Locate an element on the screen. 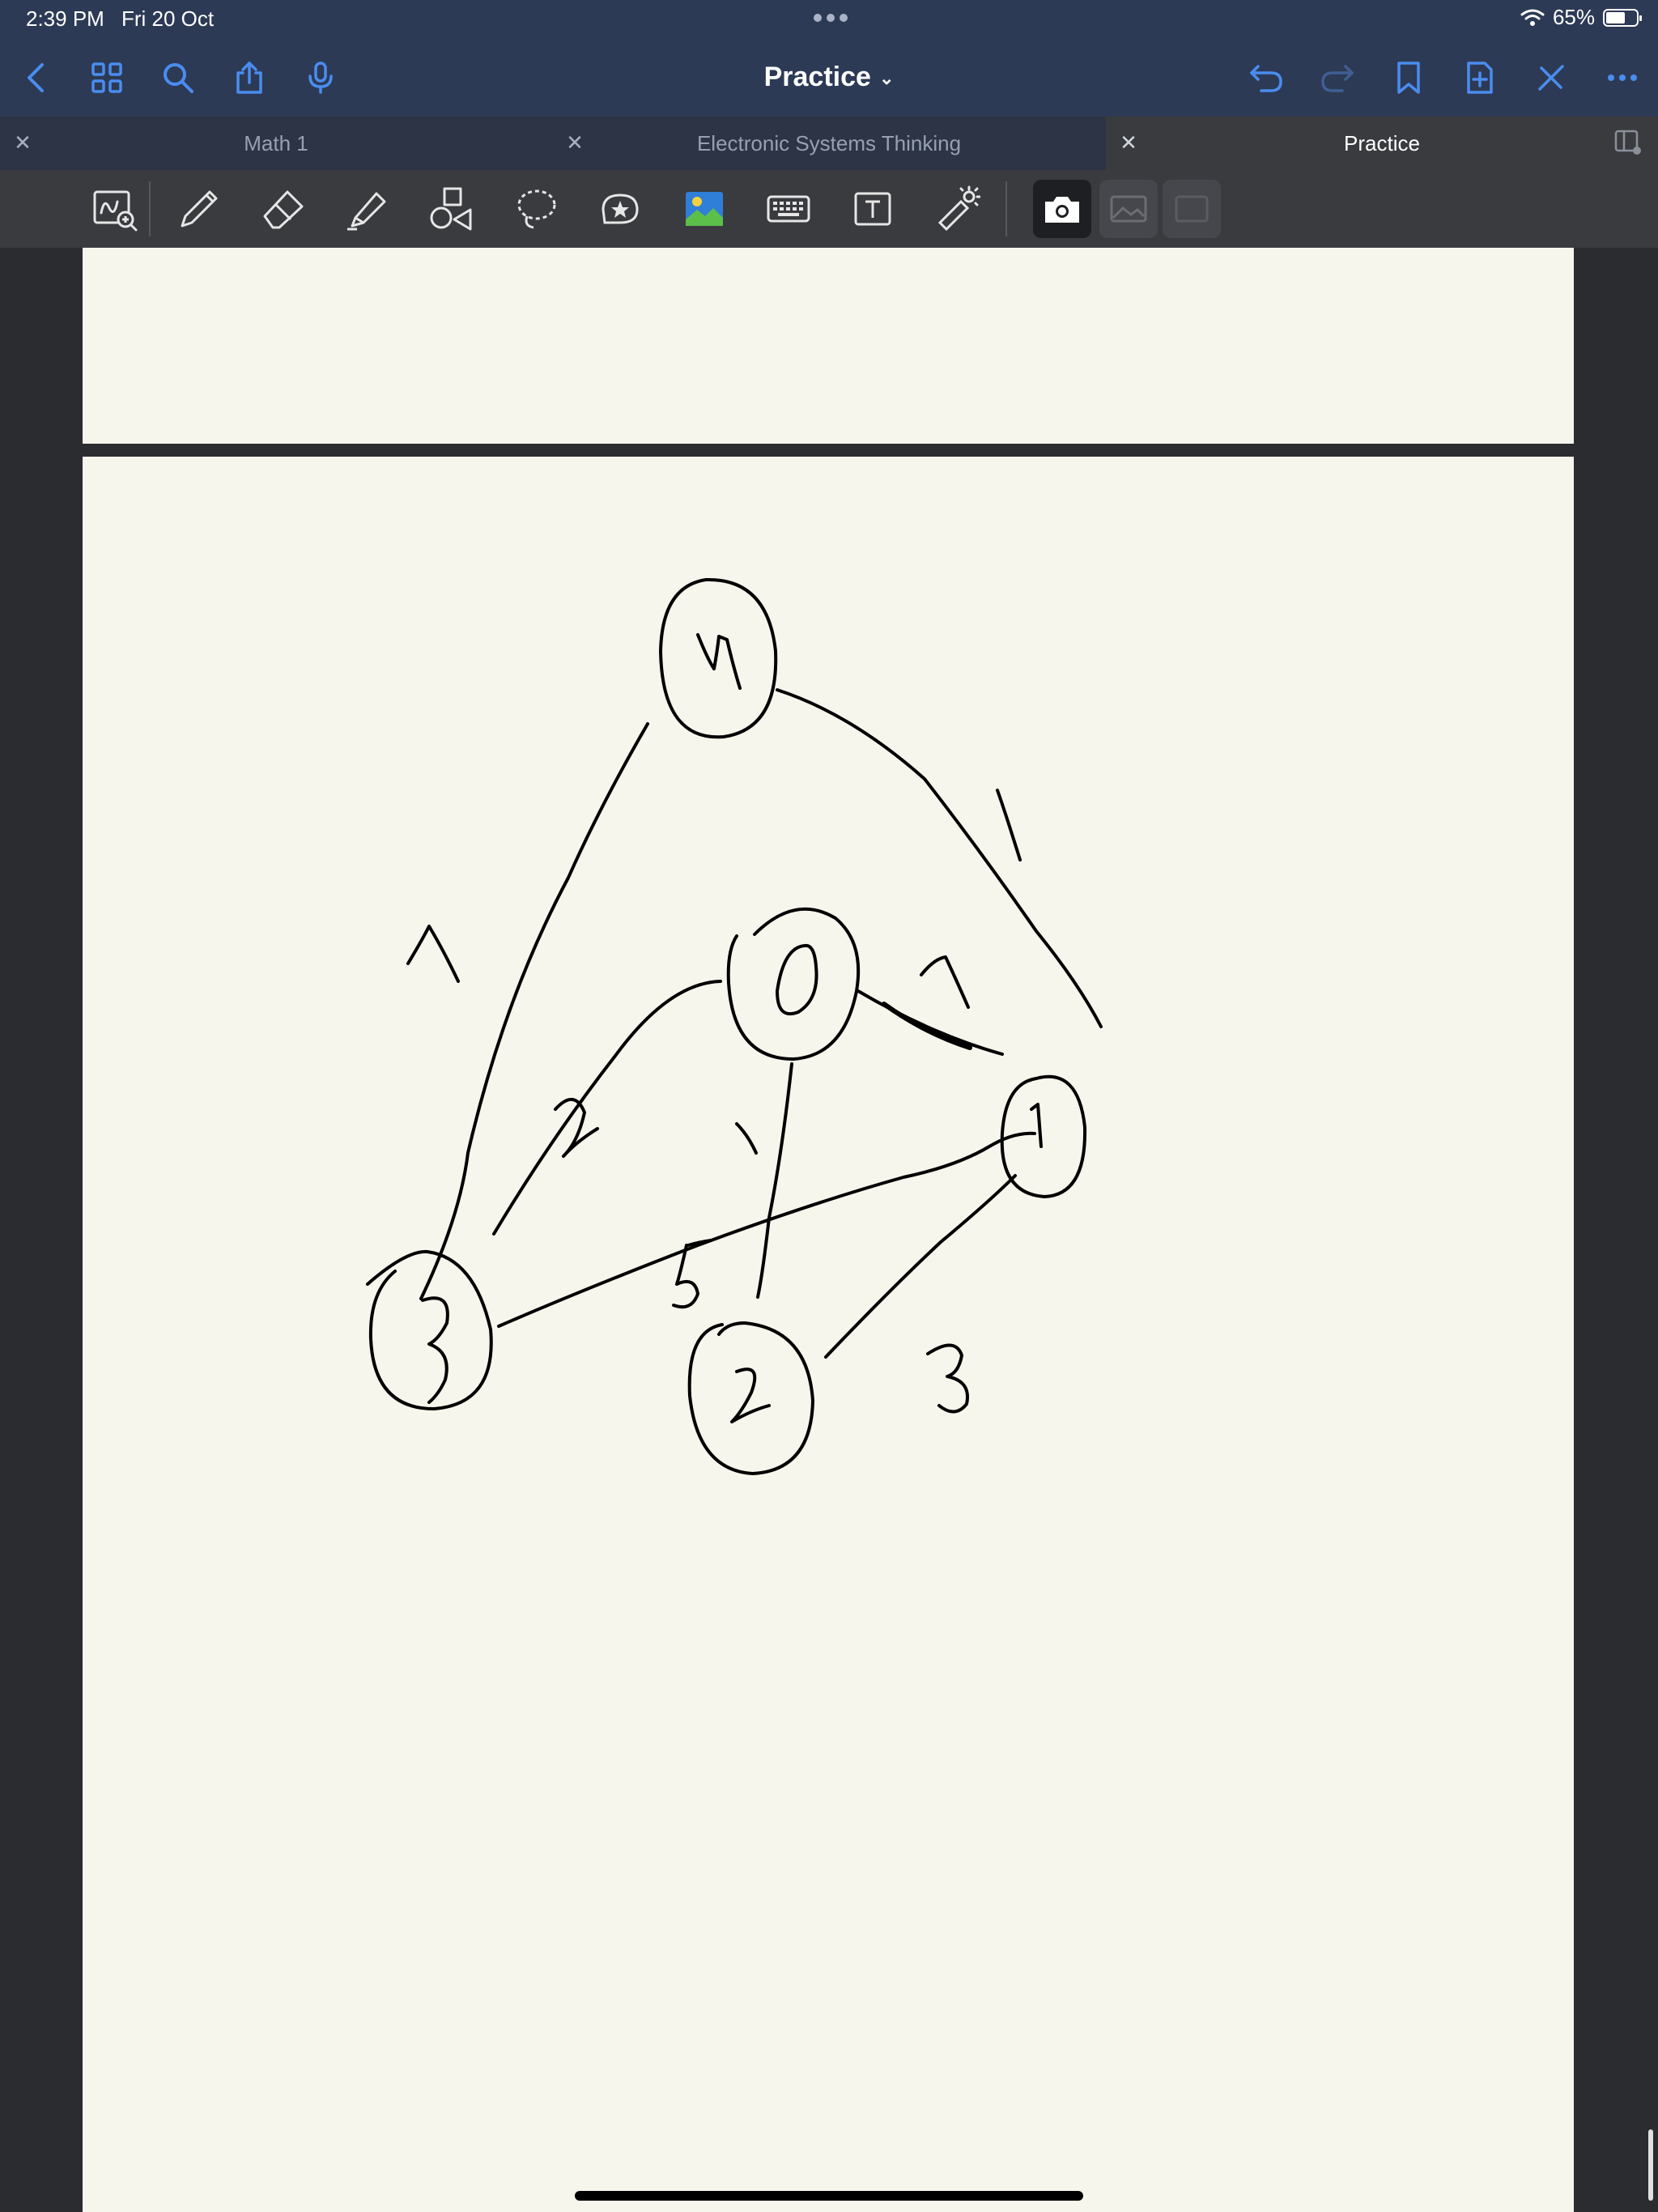 This screenshot has height=2212, width=1658. status-bar: 2:39 PM Fri 20 Oct 65% is located at coordinates (829, 19).